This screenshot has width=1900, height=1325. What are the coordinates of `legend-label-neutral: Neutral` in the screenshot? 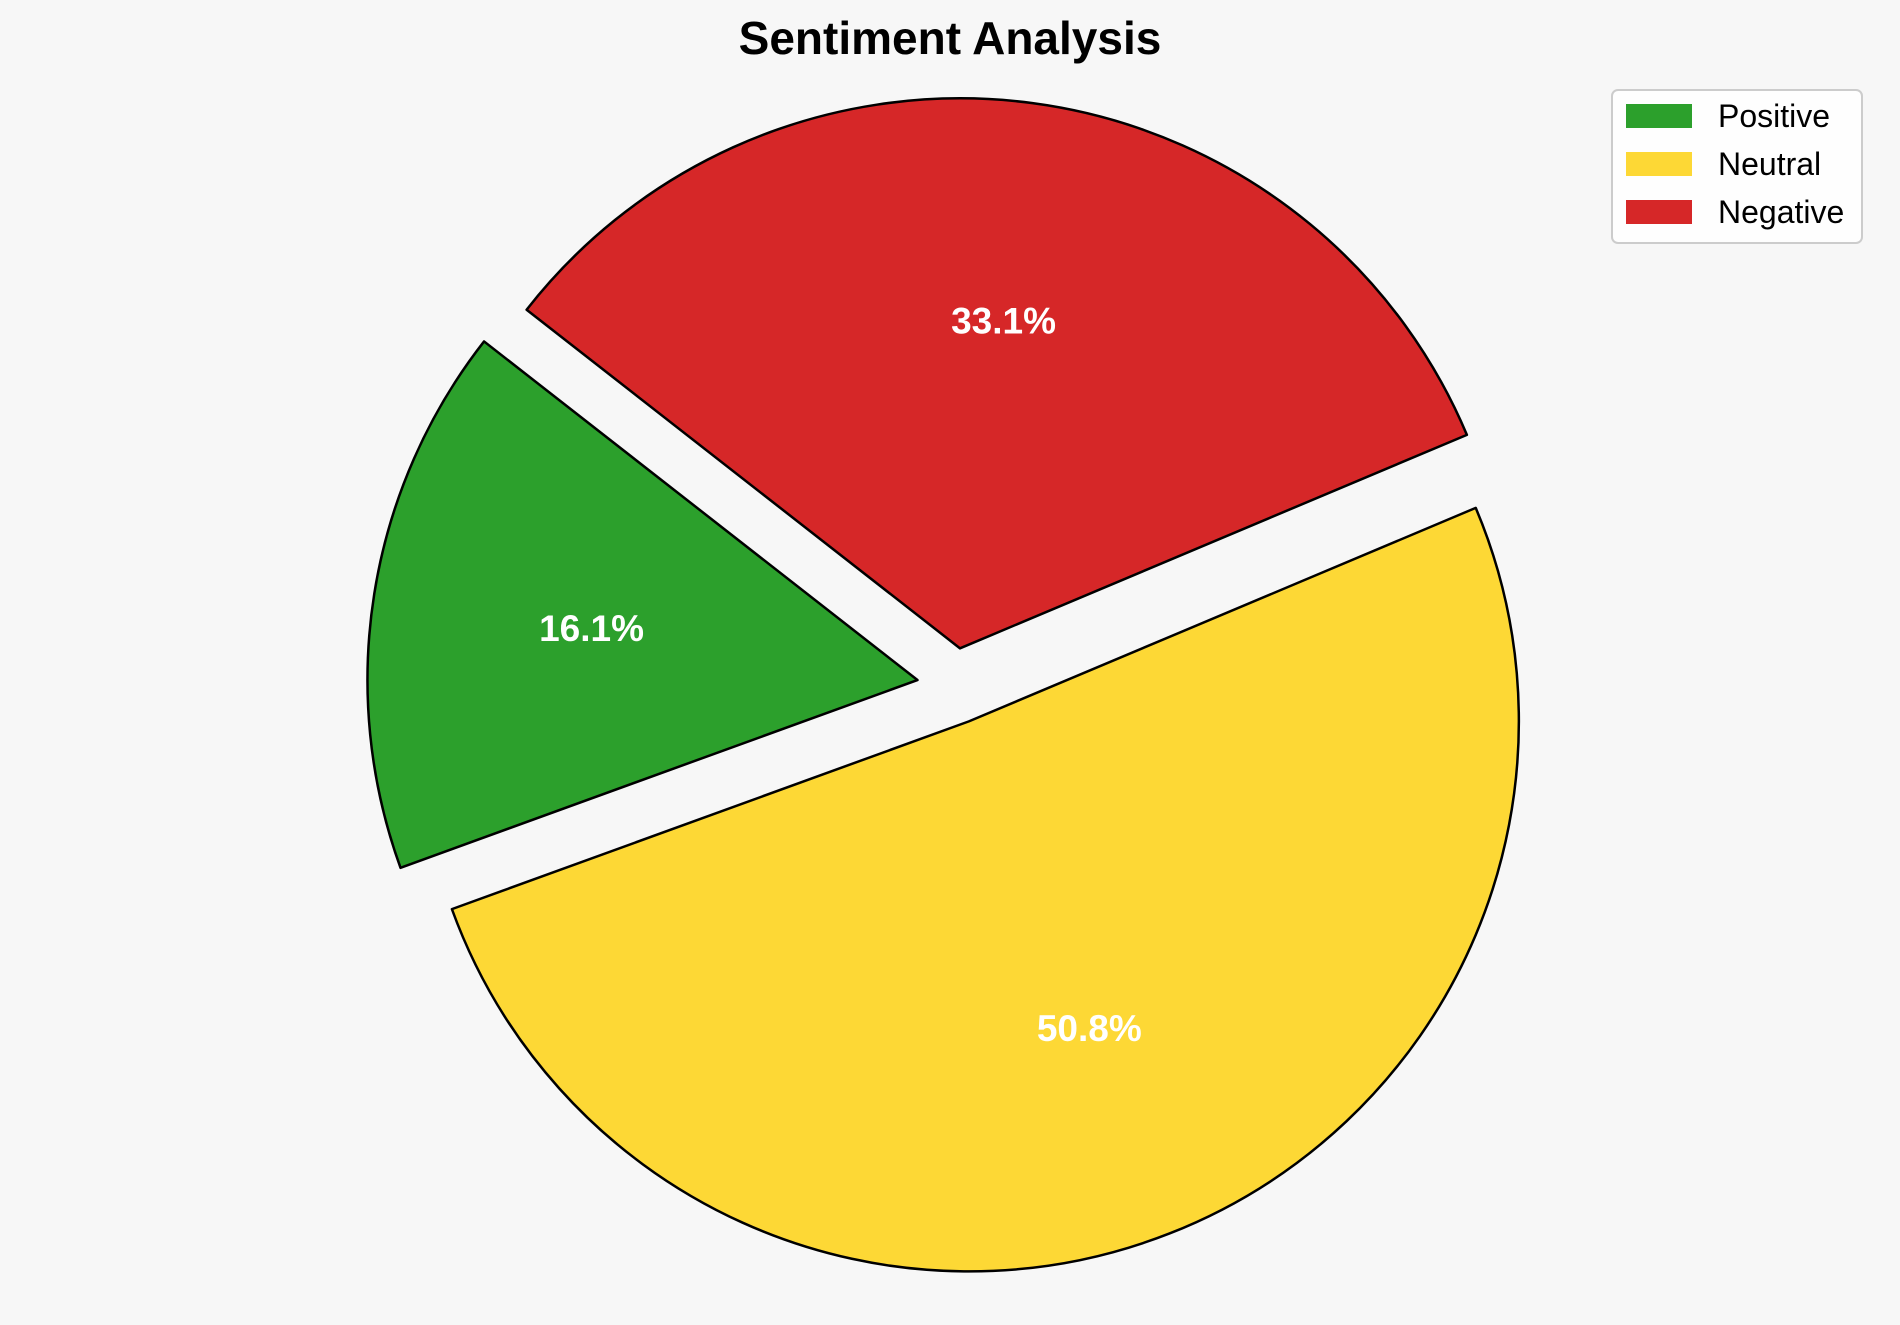 It's located at (1769, 164).